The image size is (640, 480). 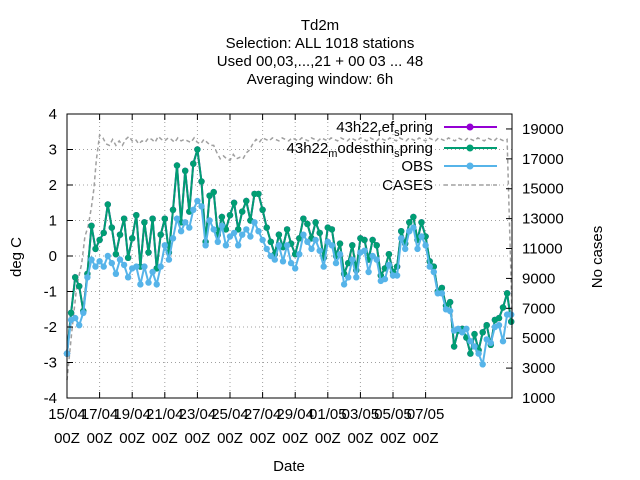 What do you see at coordinates (538, 398) in the screenshot?
I see `y2-tick-label: 1000` at bounding box center [538, 398].